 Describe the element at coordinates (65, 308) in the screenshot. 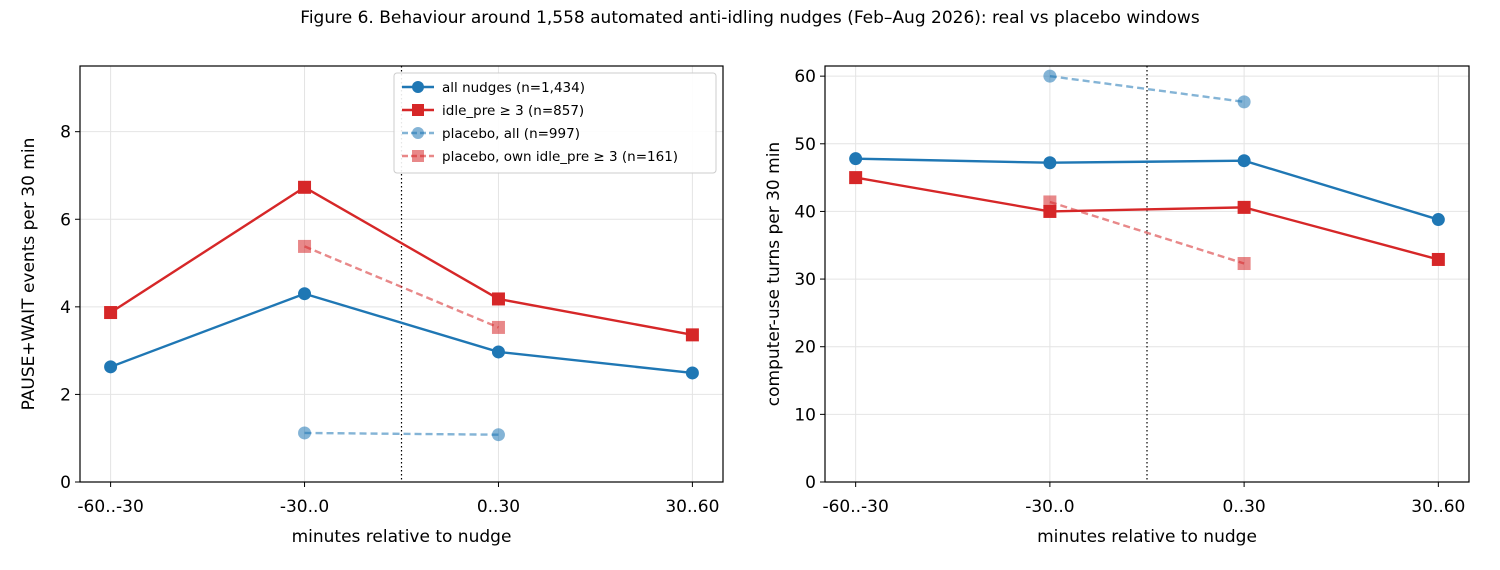

I see `y-tick-label: 4` at that location.